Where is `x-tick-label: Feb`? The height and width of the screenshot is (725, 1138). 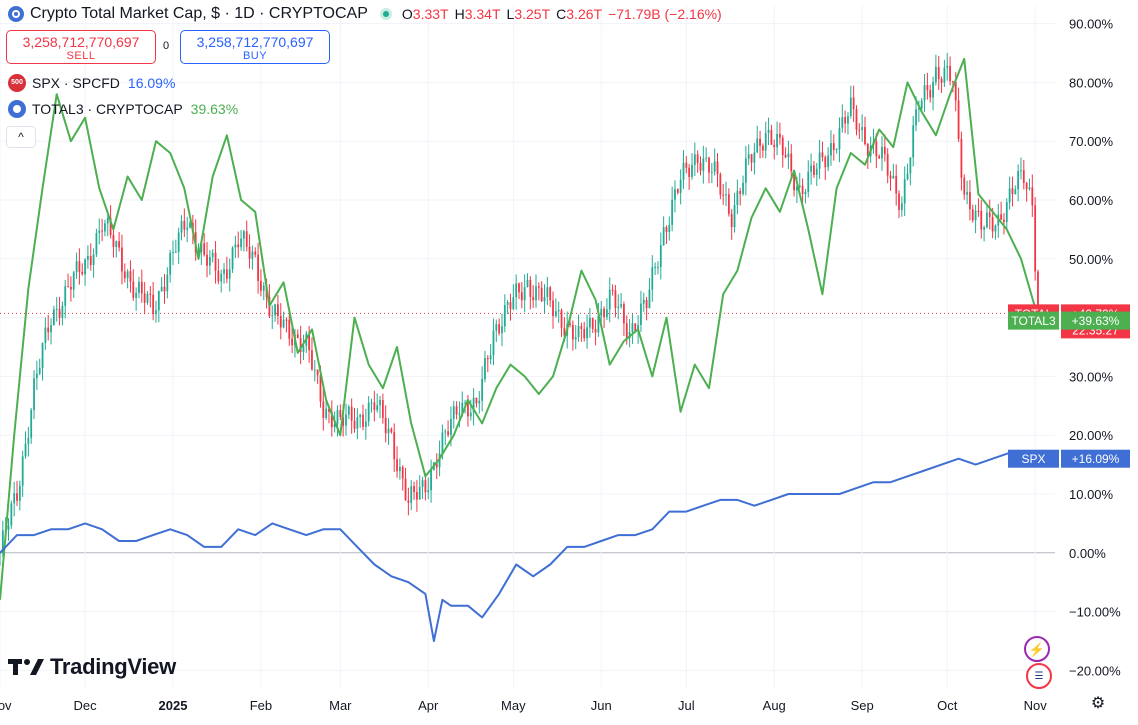 x-tick-label: Feb is located at coordinates (261, 705).